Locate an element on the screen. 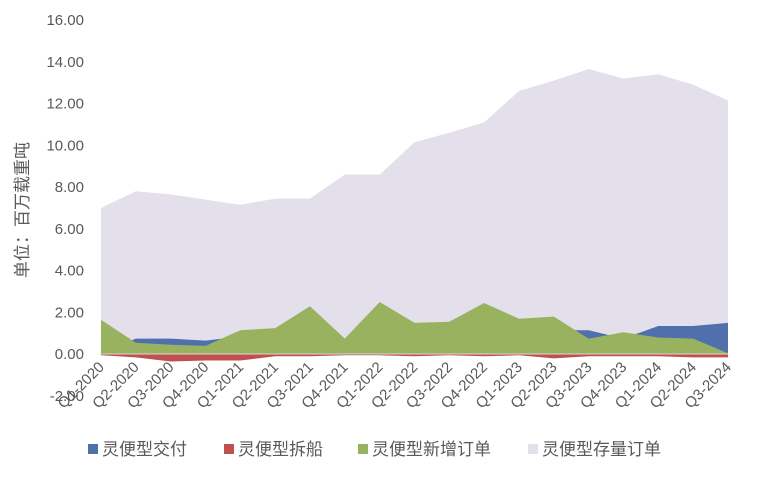 This screenshot has height=481, width=760. chart-legend: 灵便型交付 灵便型拆船 灵便型新增订单 灵便型存量订单 is located at coordinates (374, 450).